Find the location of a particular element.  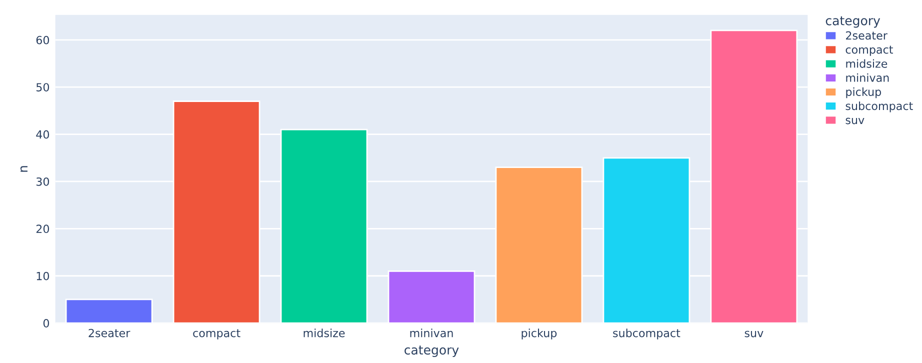

x-axis-title: category is located at coordinates (431, 352).